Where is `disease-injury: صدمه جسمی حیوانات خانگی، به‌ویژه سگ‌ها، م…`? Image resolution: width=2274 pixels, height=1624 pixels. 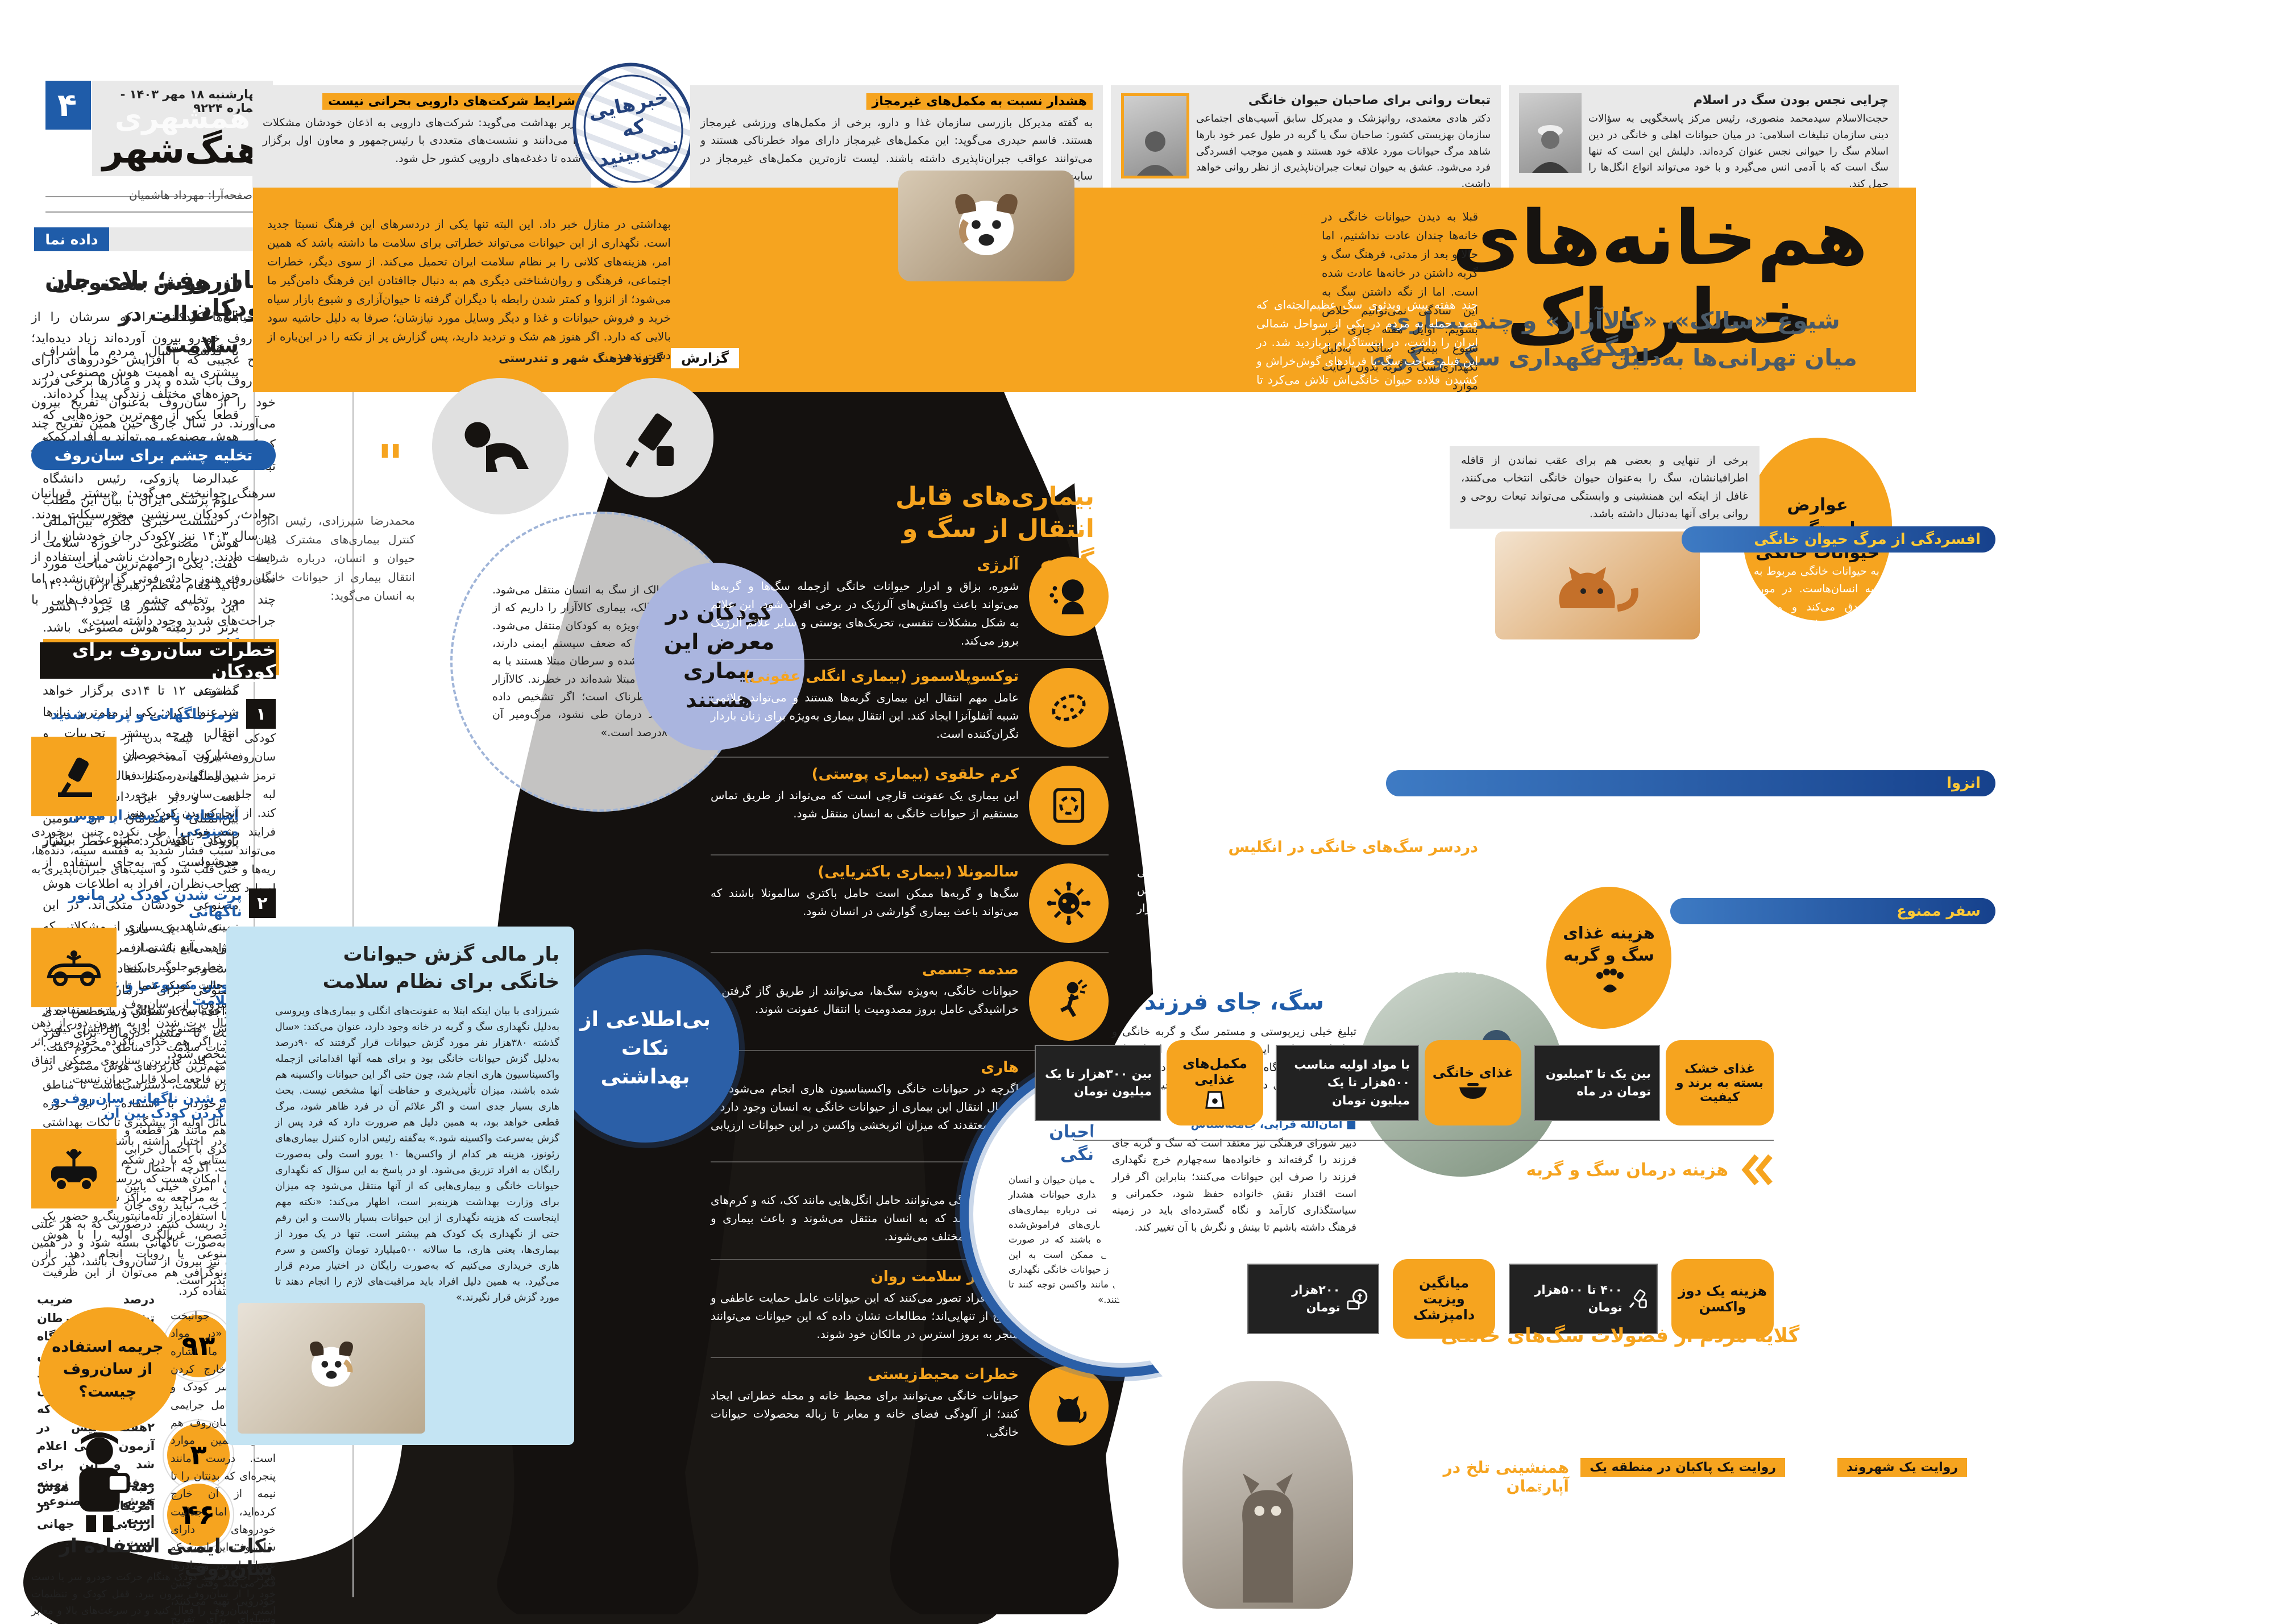 disease-injury: صدمه جسمی حیوانات خانگی، به‌ویژه سگ‌ها، م… is located at coordinates (910, 997).